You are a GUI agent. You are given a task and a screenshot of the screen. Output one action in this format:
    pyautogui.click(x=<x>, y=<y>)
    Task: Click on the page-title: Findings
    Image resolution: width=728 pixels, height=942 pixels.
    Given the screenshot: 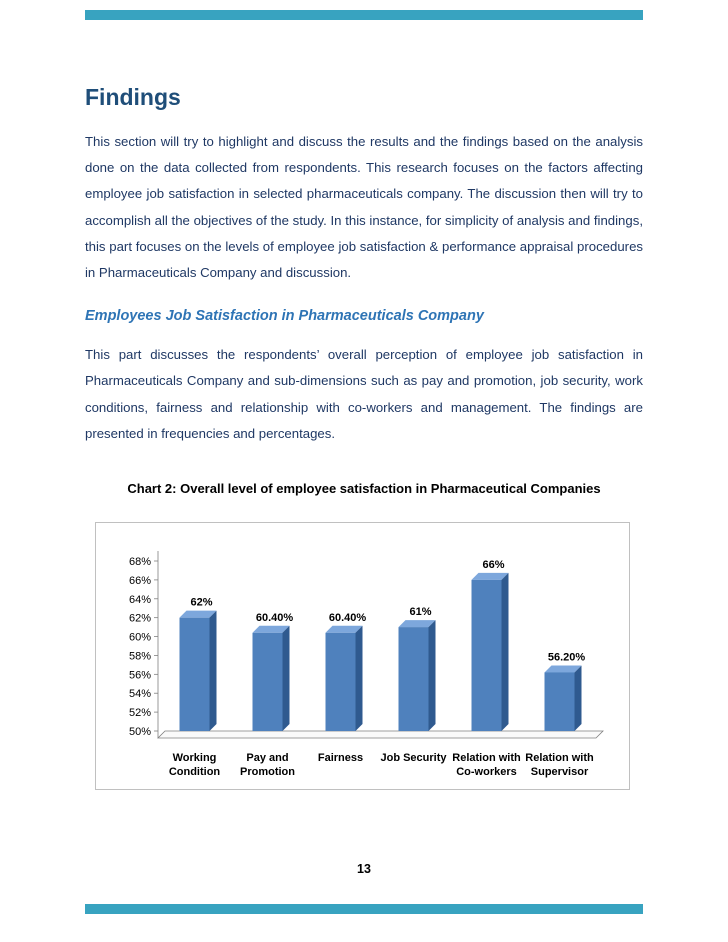 What is the action you would take?
    pyautogui.click(x=133, y=97)
    